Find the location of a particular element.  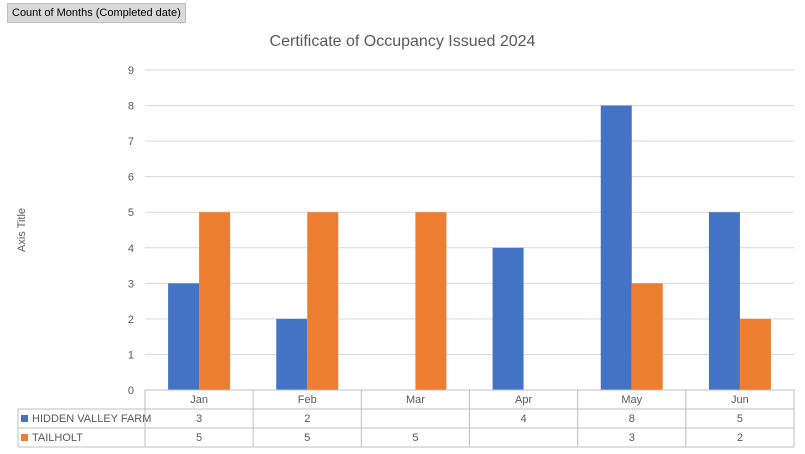

y-tick-label: 8 is located at coordinates (131, 107).